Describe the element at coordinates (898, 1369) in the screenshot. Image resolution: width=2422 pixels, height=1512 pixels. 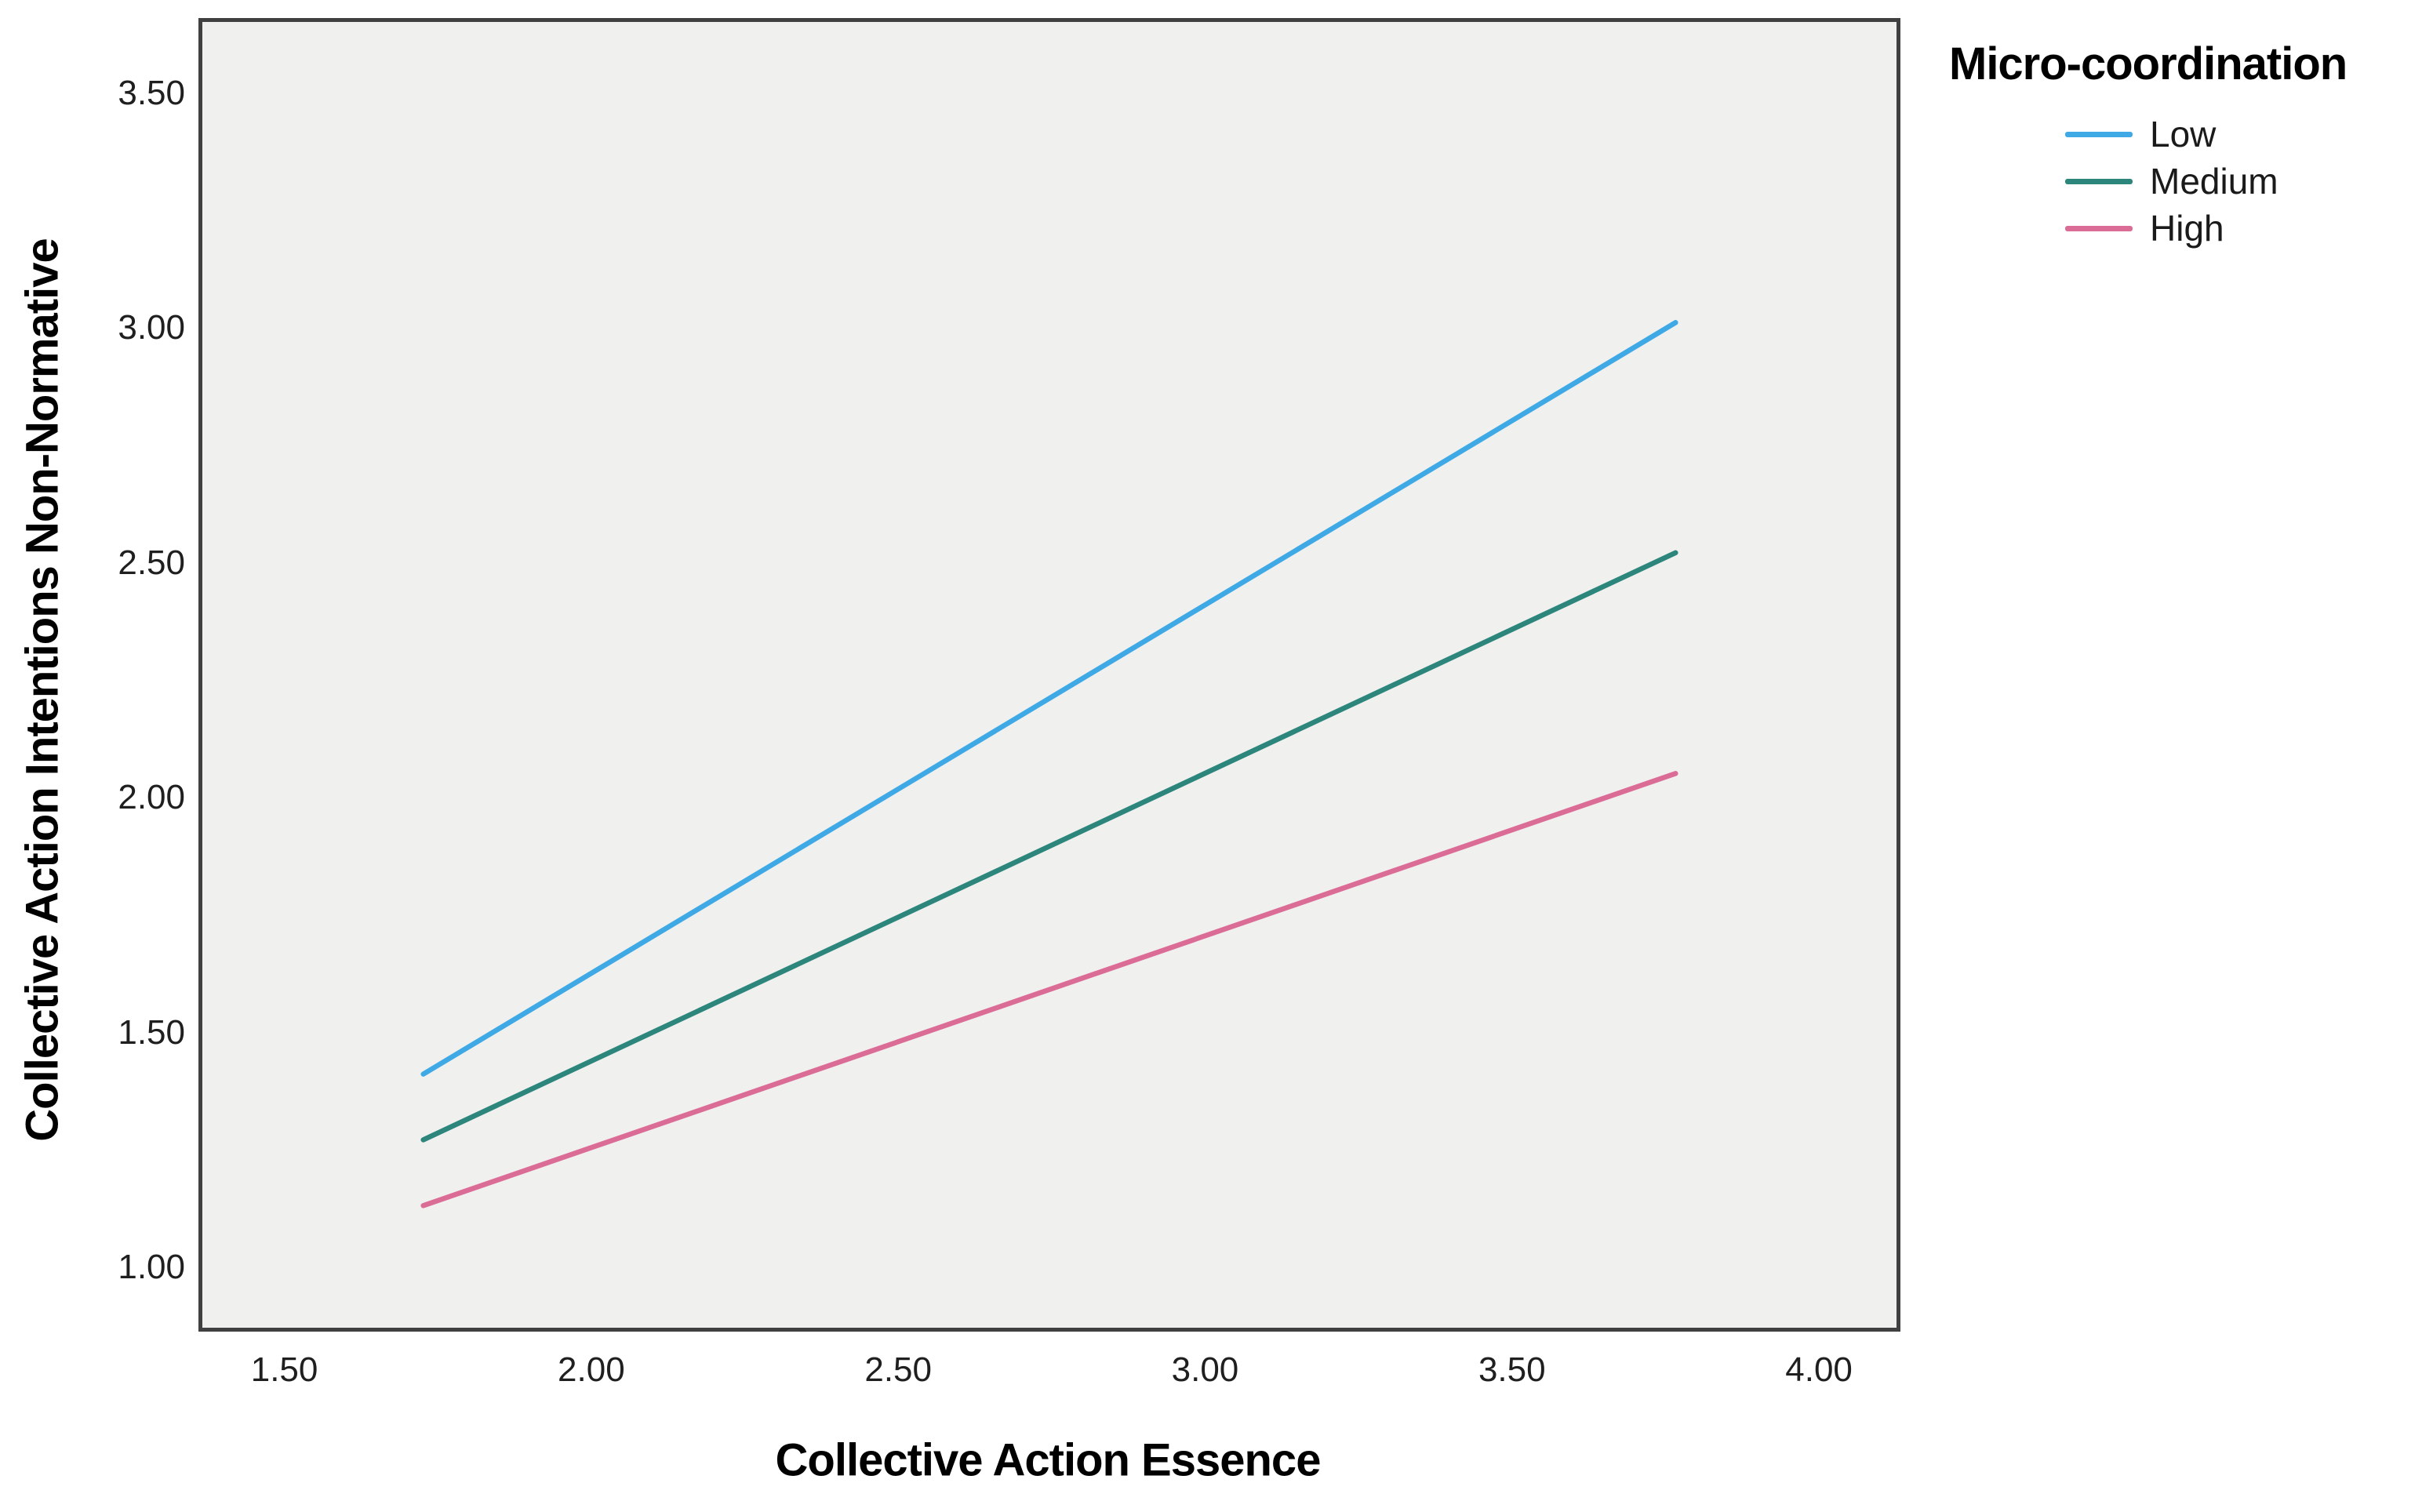
I see `x-tick-label: 2.50` at that location.